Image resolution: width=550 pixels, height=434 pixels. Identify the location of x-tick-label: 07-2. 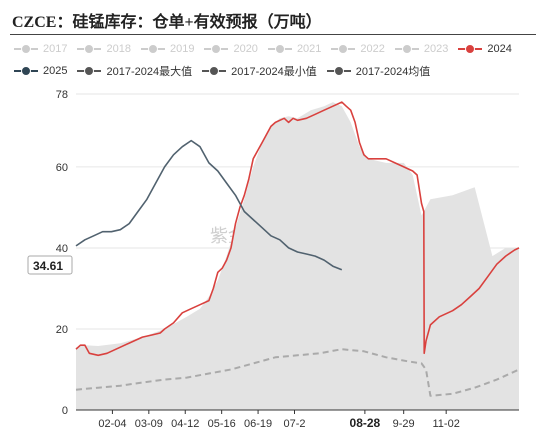
(294, 424).